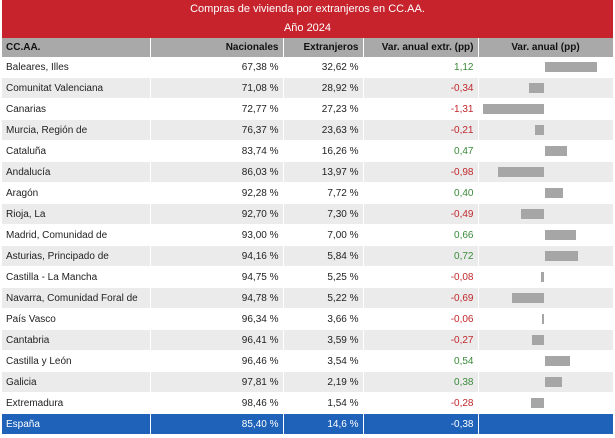 This screenshot has width=615, height=438. Describe the element at coordinates (308, 361) in the screenshot. I see `table-row: Castilla y León 96,46 % 3,54 % 0,54` at that location.